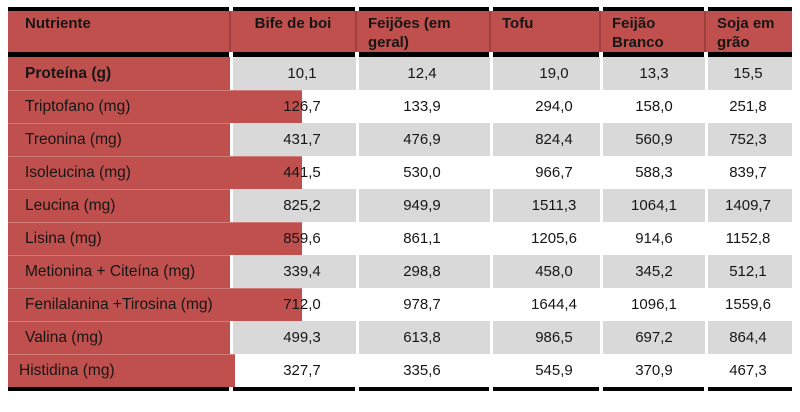 This screenshot has height=412, width=800. What do you see at coordinates (68, 73) in the screenshot?
I see `row-label: Proteína (g)` at bounding box center [68, 73].